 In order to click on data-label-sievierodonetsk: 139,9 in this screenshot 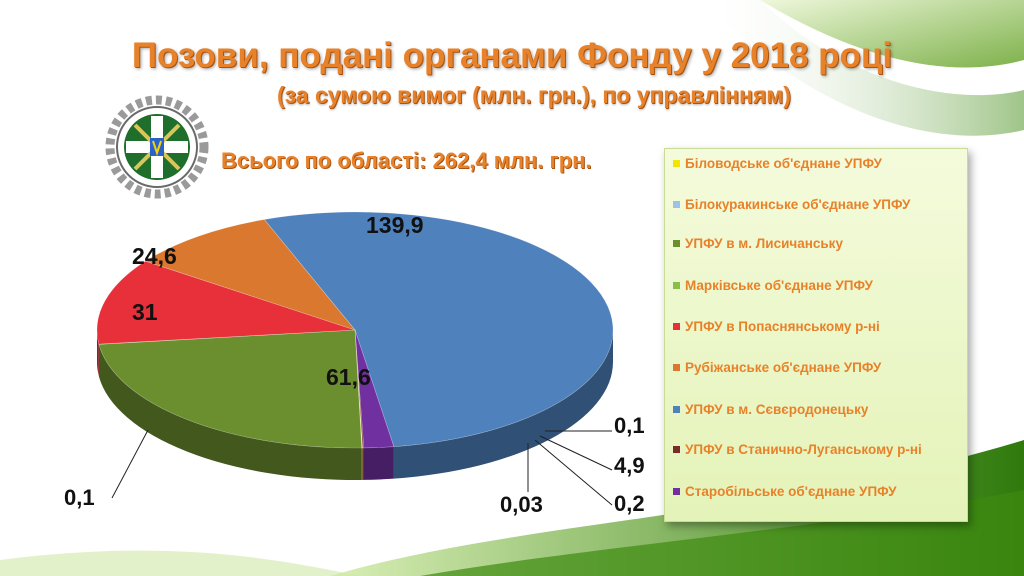, I will do `click(395, 225)`.